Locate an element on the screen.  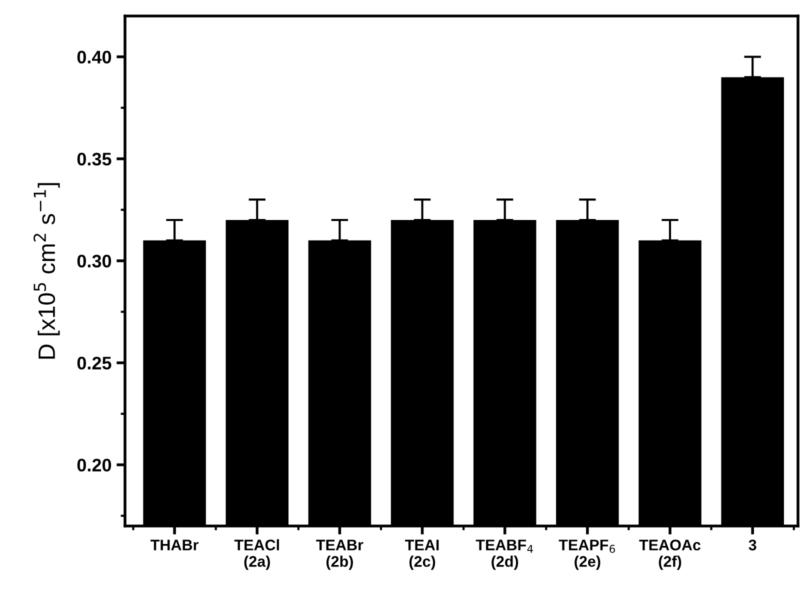
x-tick-label: TEACl (2a) is located at coordinates (256, 554).